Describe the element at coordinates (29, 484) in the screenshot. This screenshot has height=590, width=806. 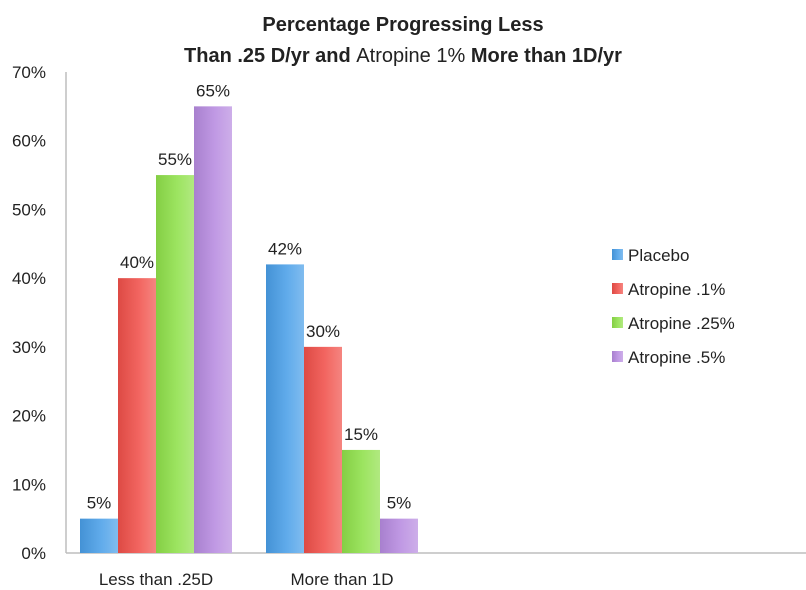
I see `y-tick-label: 10%` at that location.